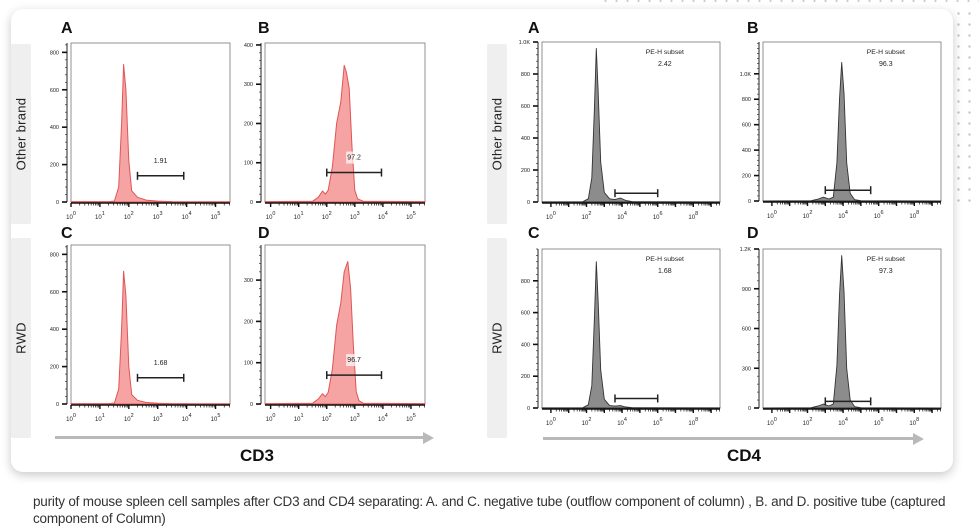 The image size is (979, 531). I want to click on chart-svg: 0 200 400 600 800 100 10¹ 10² 10³ 10⁴ 10⁵ 1.91, so click(140, 131).